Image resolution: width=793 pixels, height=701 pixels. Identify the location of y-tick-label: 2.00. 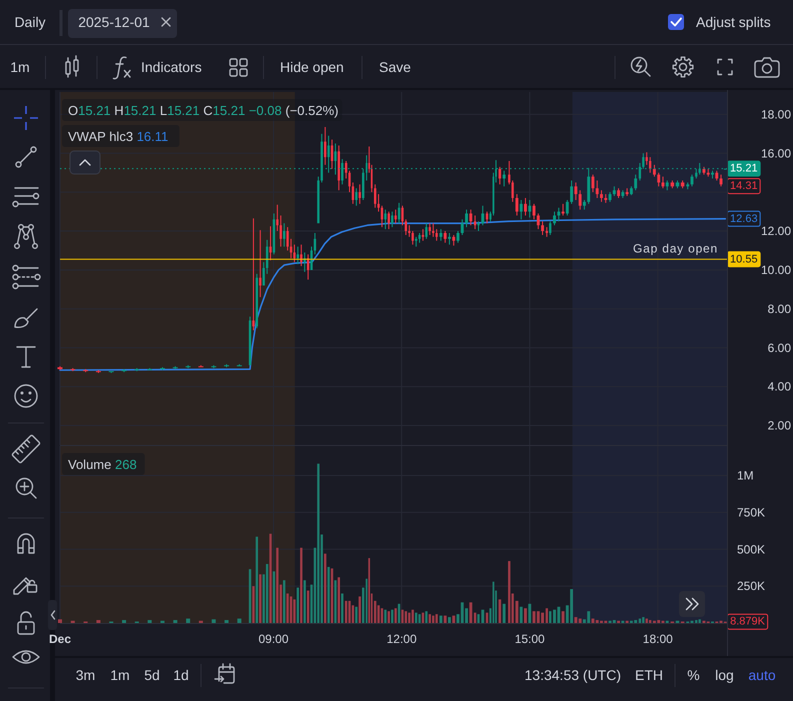
(780, 425).